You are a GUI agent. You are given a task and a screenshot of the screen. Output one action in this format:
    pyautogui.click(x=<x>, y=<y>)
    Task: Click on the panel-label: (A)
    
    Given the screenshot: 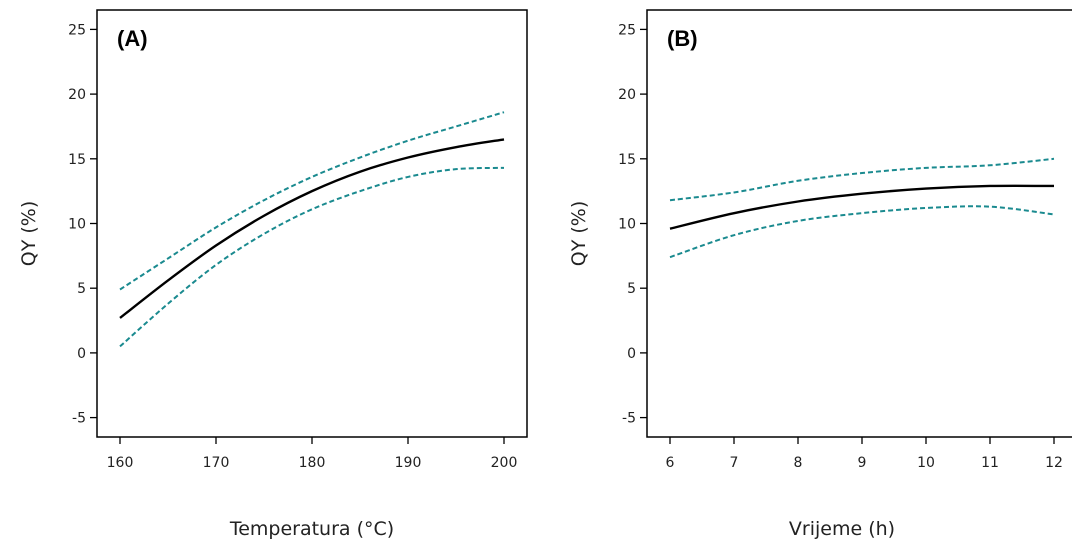 What is the action you would take?
    pyautogui.click(x=132, y=38)
    